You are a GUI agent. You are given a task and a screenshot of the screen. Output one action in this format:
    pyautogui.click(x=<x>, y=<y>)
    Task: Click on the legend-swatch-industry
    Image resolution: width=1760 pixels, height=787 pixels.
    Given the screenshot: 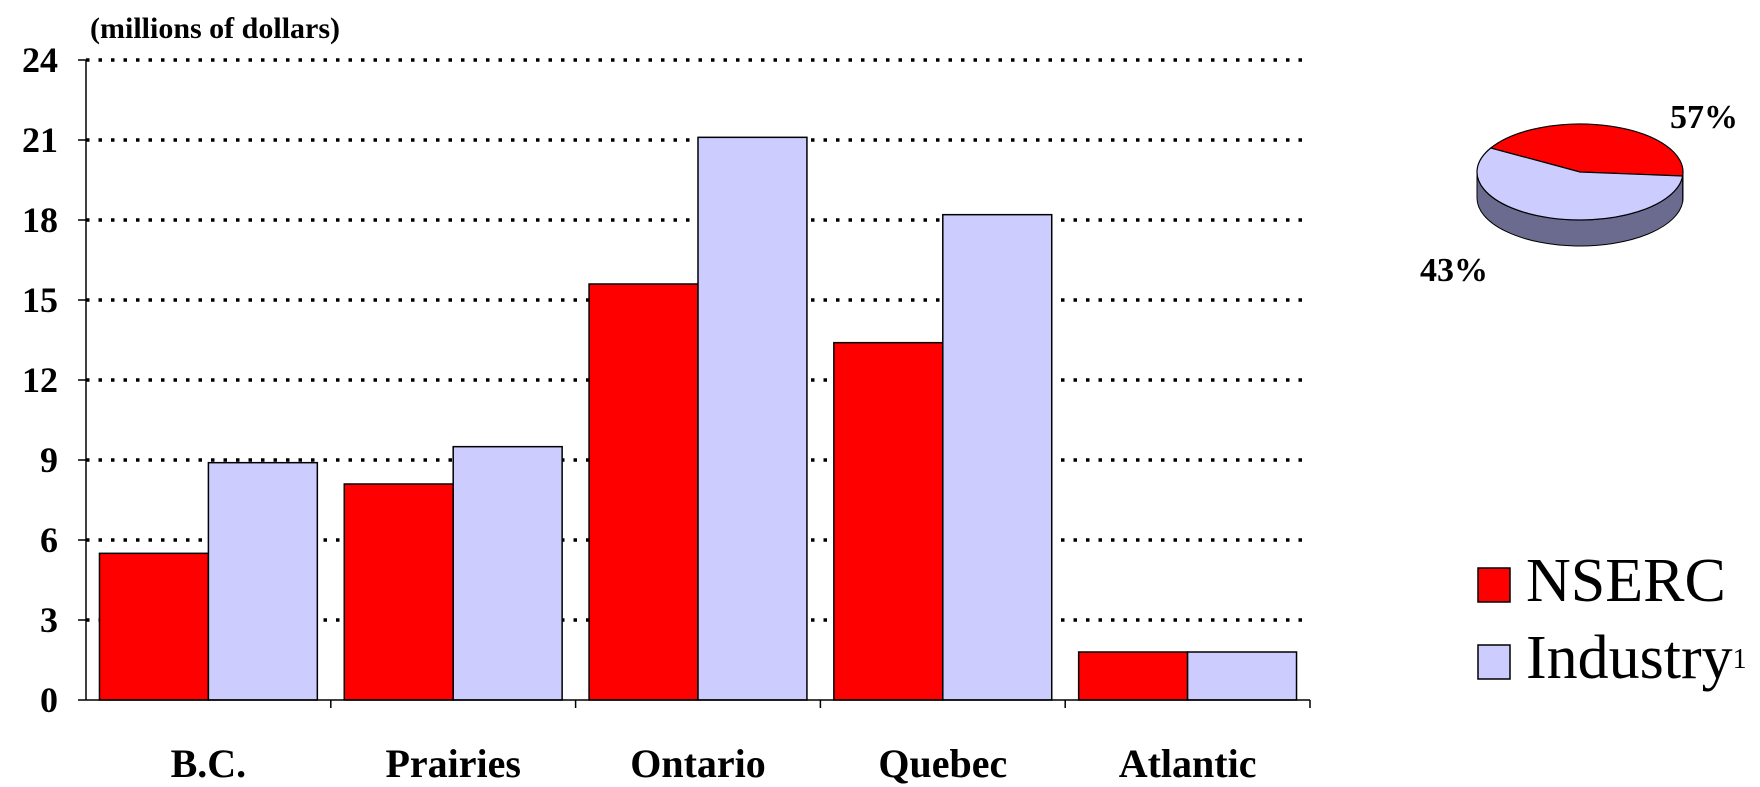 What is the action you would take?
    pyautogui.click(x=1494, y=662)
    